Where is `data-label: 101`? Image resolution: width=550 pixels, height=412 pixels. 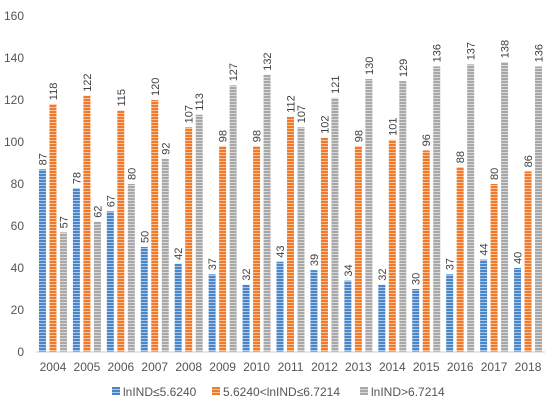 data-label: 101 is located at coordinates (393, 127).